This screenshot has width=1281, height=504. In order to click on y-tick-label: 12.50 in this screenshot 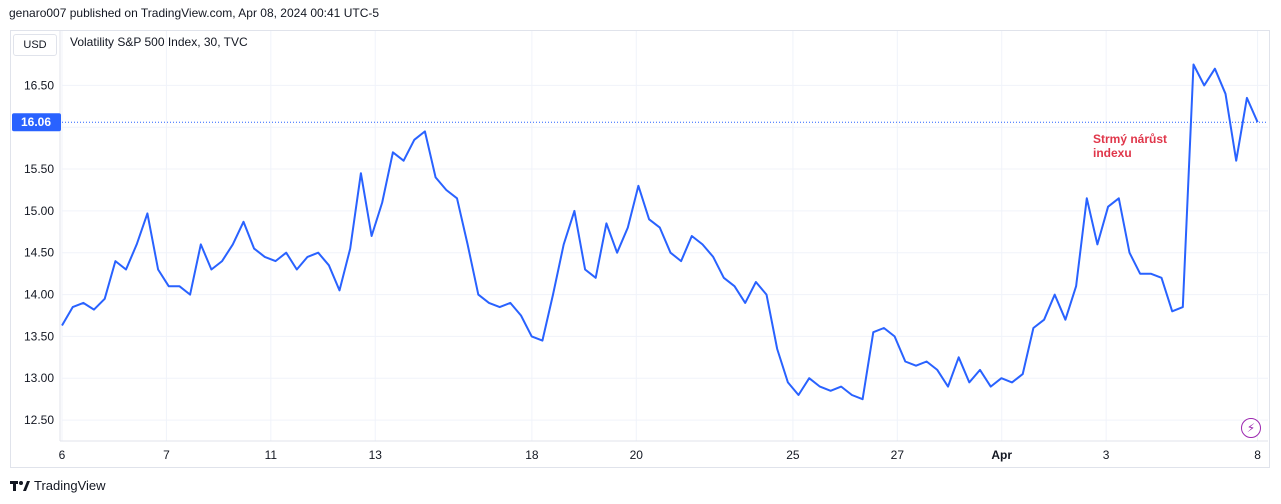, I will do `click(39, 420)`.